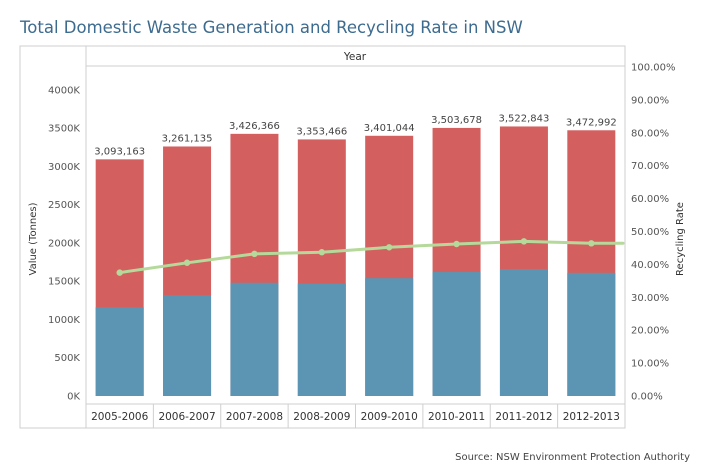  Describe the element at coordinates (64, 90) in the screenshot. I see `y-tick-label: 4000K` at that location.